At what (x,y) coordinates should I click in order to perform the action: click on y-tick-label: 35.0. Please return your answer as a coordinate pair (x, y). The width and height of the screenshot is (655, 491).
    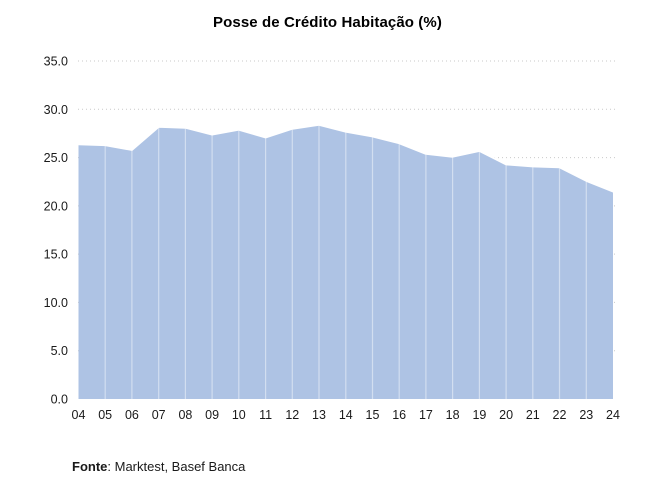
    Looking at the image, I should click on (56, 62).